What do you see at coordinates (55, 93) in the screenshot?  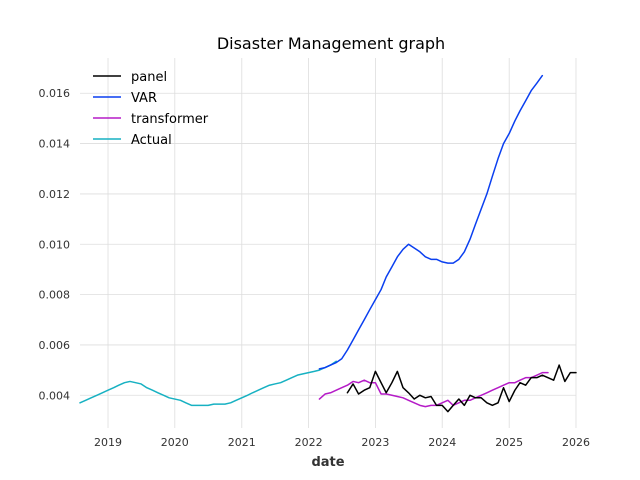 I see `y-tick-label: 0.016` at bounding box center [55, 93].